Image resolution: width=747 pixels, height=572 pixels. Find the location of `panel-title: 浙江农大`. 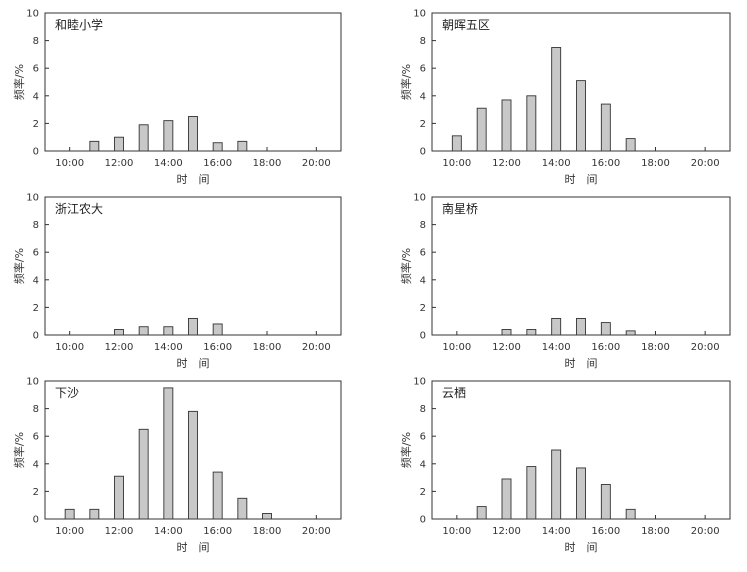

panel-title: 浙江农大 is located at coordinates (79, 209).